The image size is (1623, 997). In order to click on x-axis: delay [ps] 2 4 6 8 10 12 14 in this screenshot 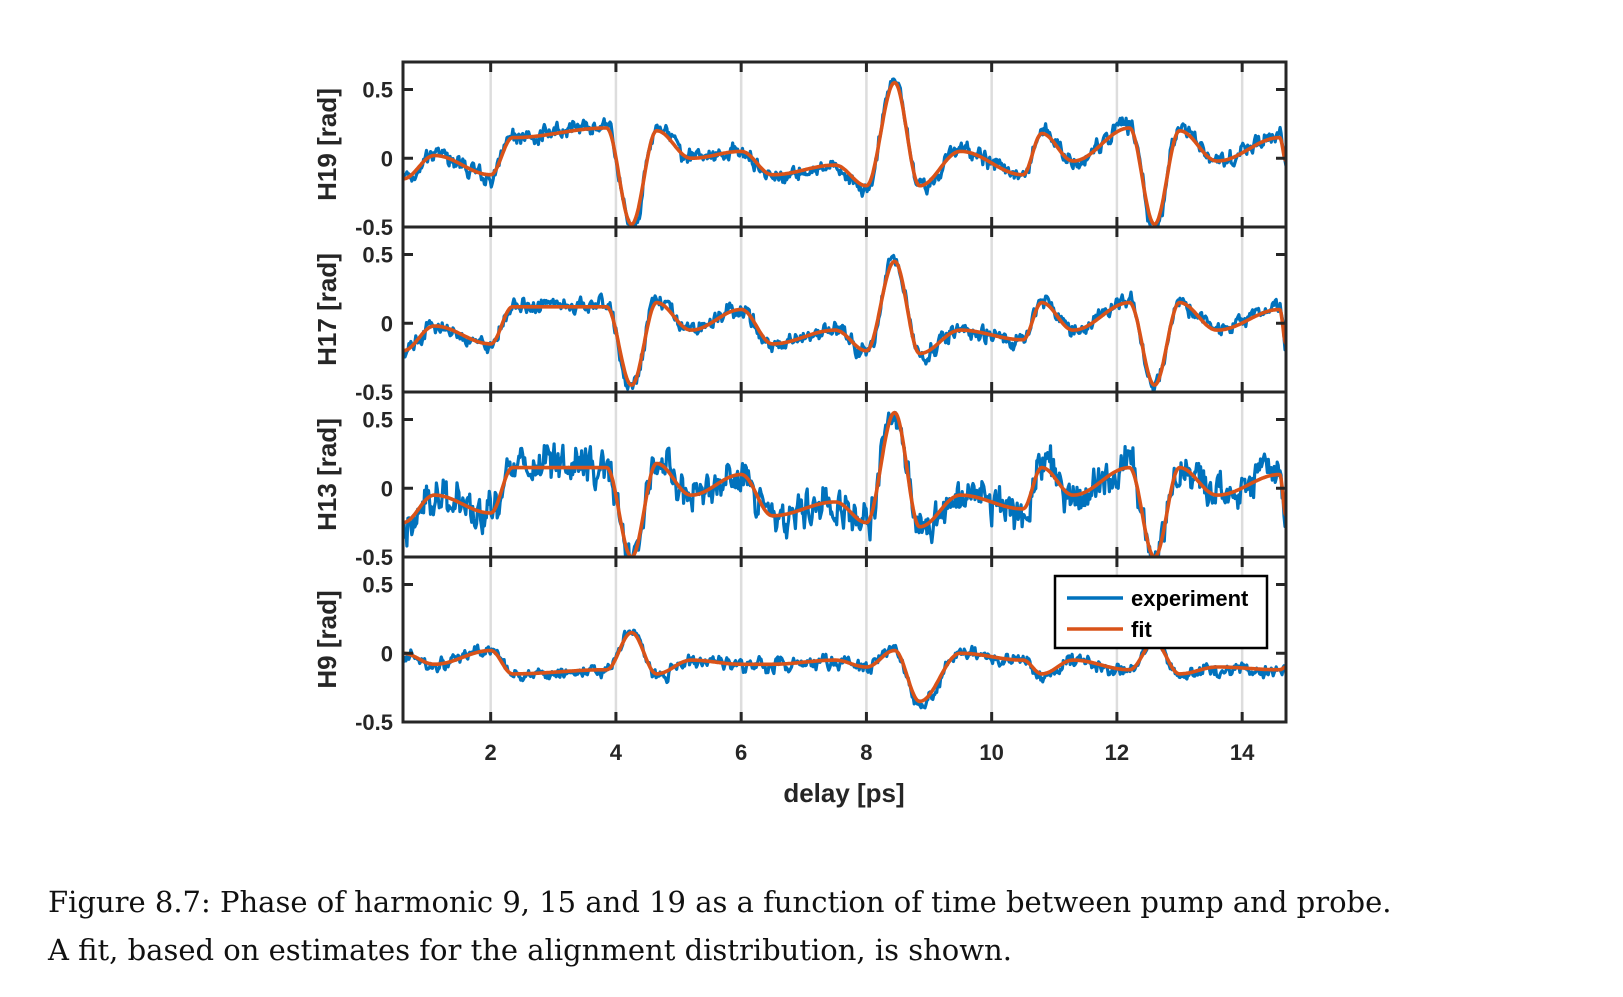, I will do `click(870, 774)`.